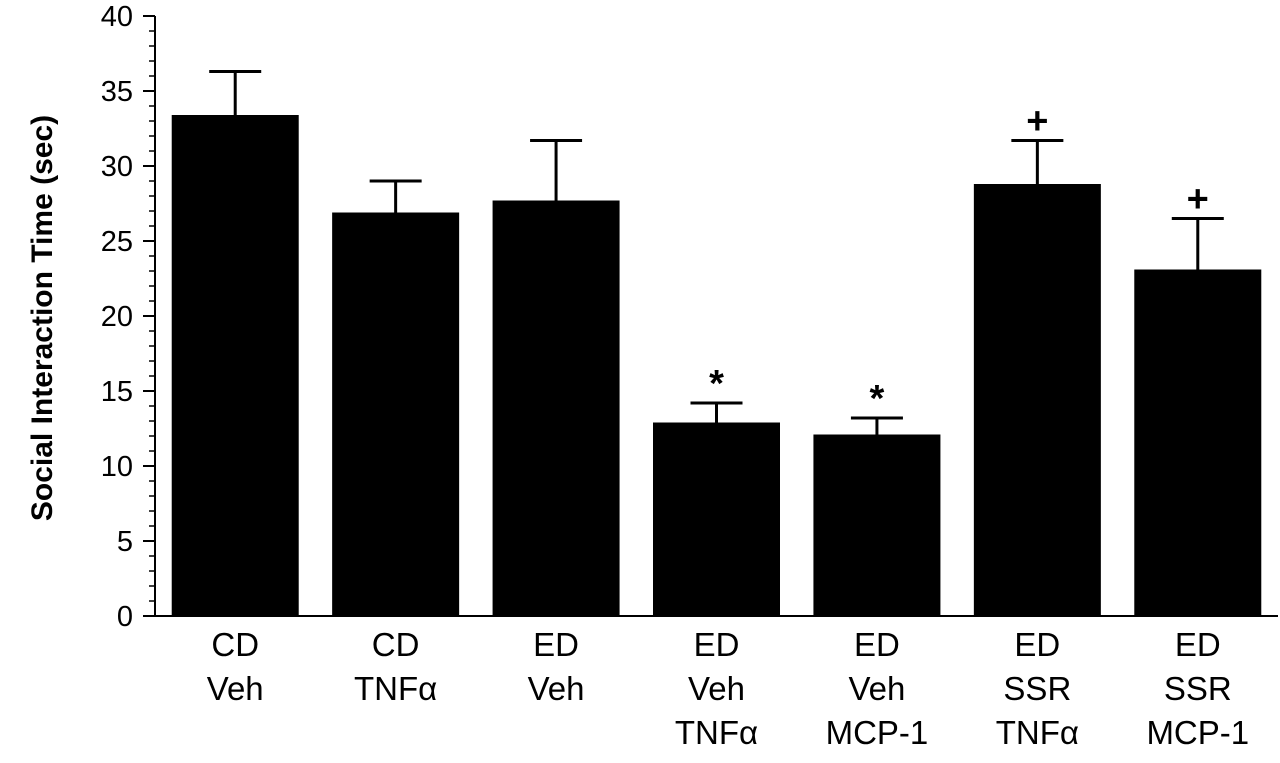 This screenshot has width=1280, height=763. Describe the element at coordinates (117, 242) in the screenshot. I see `y-tick-label: 25` at that location.